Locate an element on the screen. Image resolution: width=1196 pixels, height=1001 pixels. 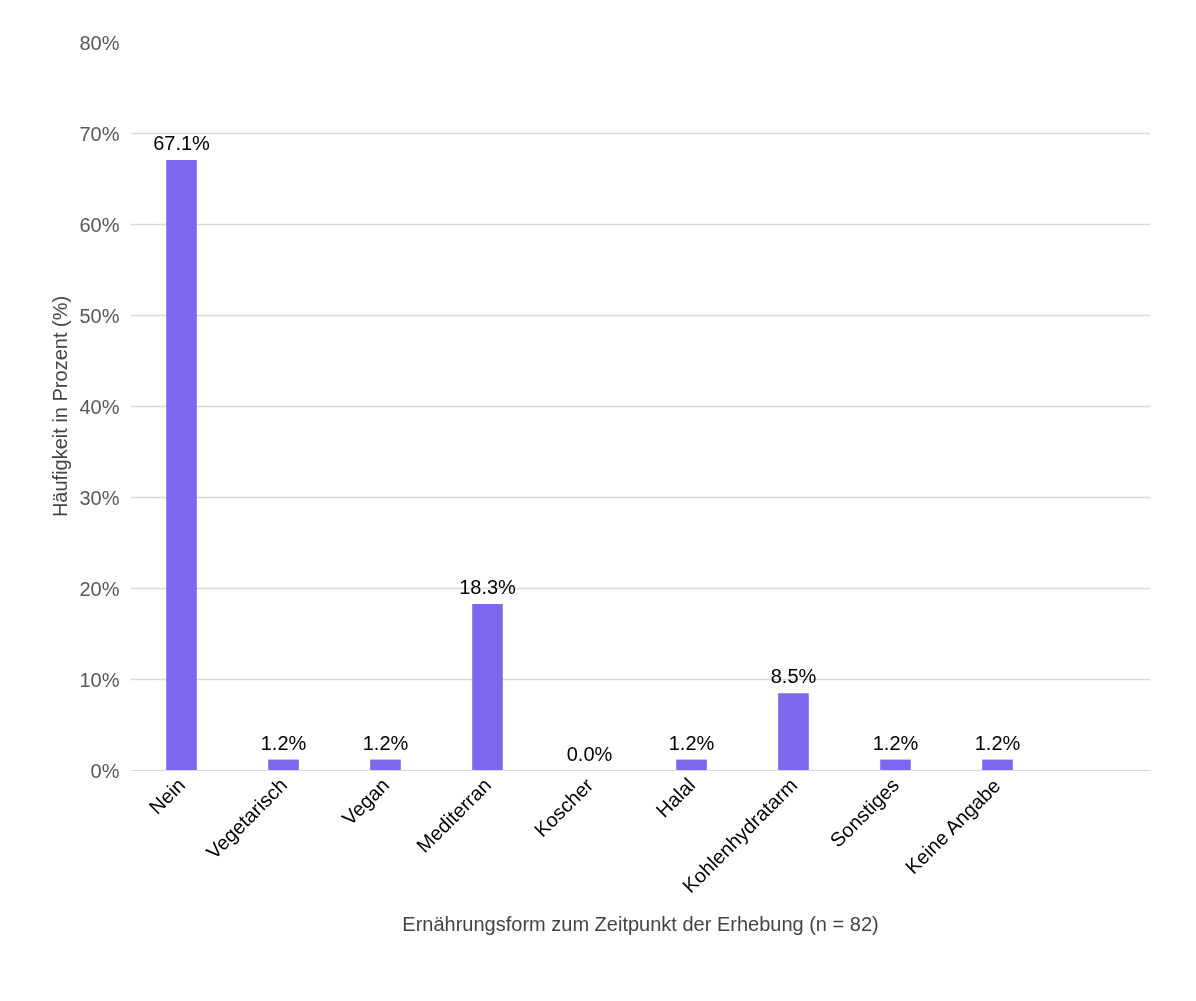
y-tick-label: 20% is located at coordinates (99, 588).